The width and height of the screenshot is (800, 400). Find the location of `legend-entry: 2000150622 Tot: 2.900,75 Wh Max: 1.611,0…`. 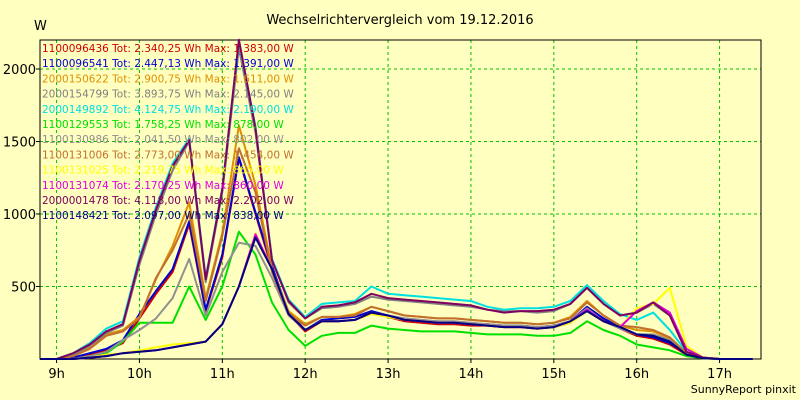

legend-entry: 2000150622 Tot: 2.900,75 Wh Max: 1.611,0… is located at coordinates (168, 79).